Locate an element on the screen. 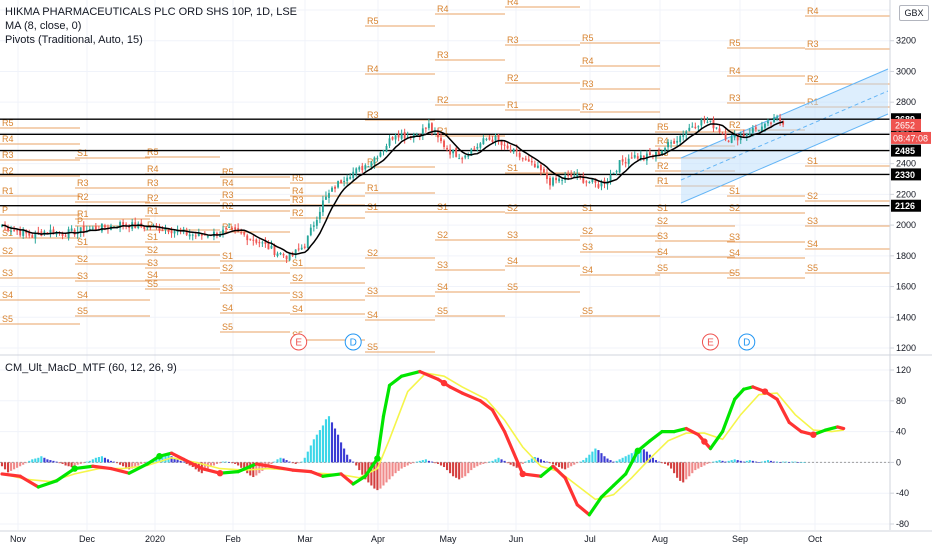 The width and height of the screenshot is (932, 550). pivot-tag: S1 is located at coordinates (372, 207).